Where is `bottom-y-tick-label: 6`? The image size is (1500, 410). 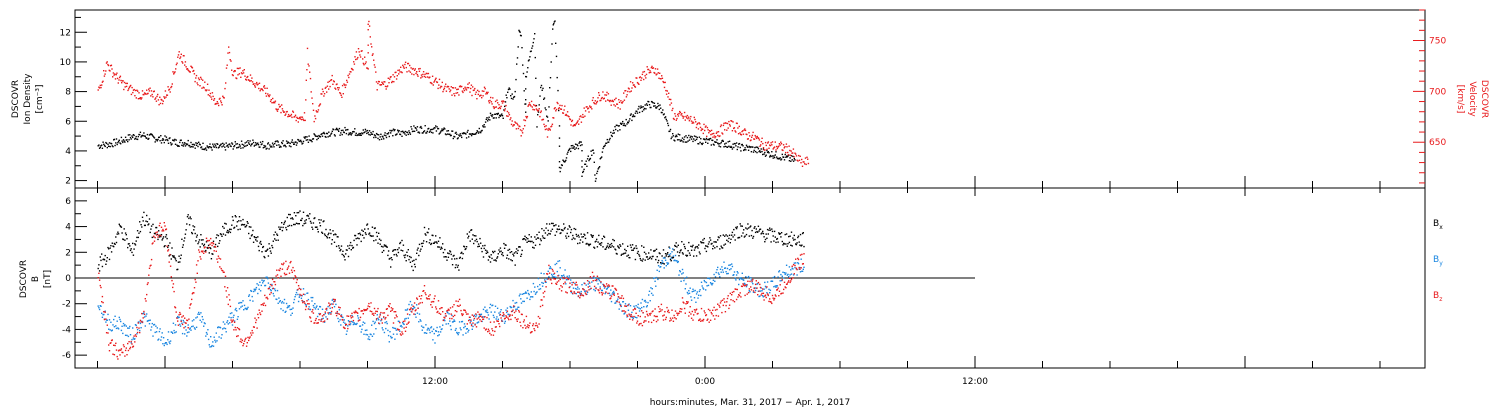
bottom-y-tick-label: 6 is located at coordinates (68, 202).